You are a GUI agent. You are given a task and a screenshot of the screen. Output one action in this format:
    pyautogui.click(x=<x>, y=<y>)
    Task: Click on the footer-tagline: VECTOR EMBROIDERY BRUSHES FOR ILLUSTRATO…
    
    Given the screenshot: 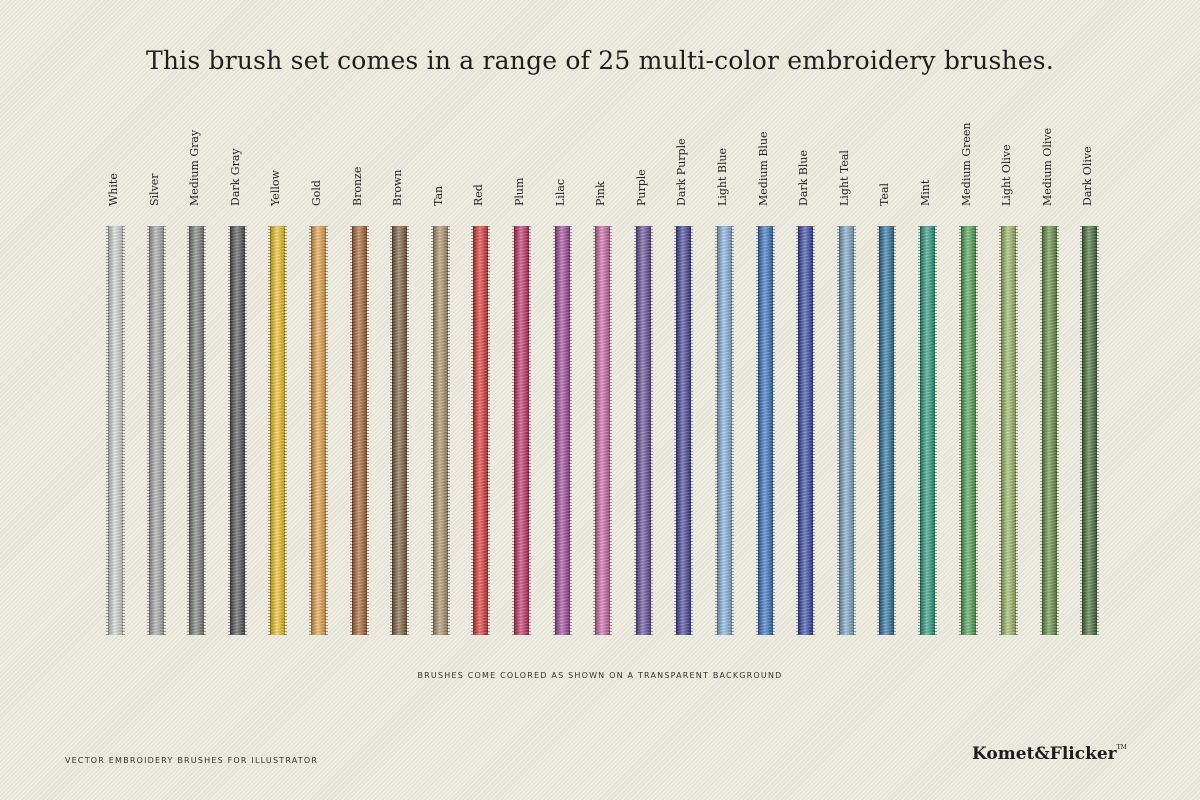 What is the action you would take?
    pyautogui.click(x=192, y=760)
    